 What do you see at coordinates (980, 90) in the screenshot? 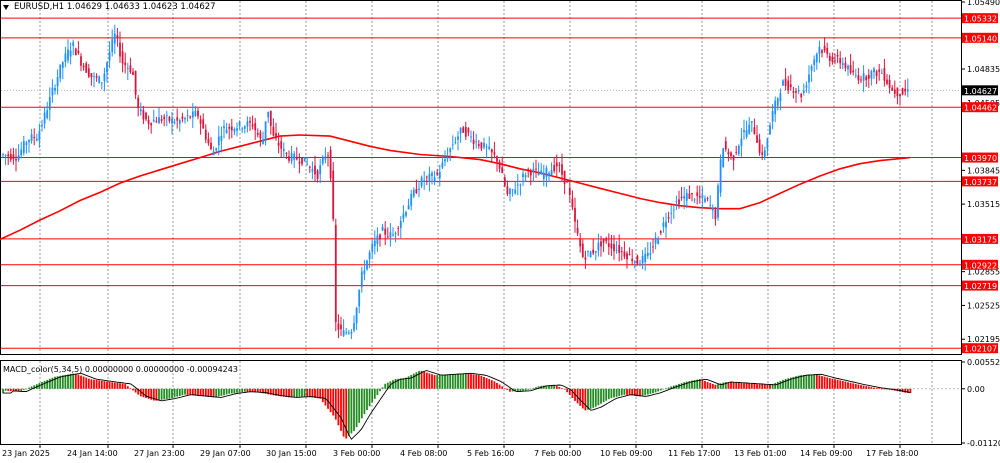
I see `current-price-badge` at bounding box center [980, 90].